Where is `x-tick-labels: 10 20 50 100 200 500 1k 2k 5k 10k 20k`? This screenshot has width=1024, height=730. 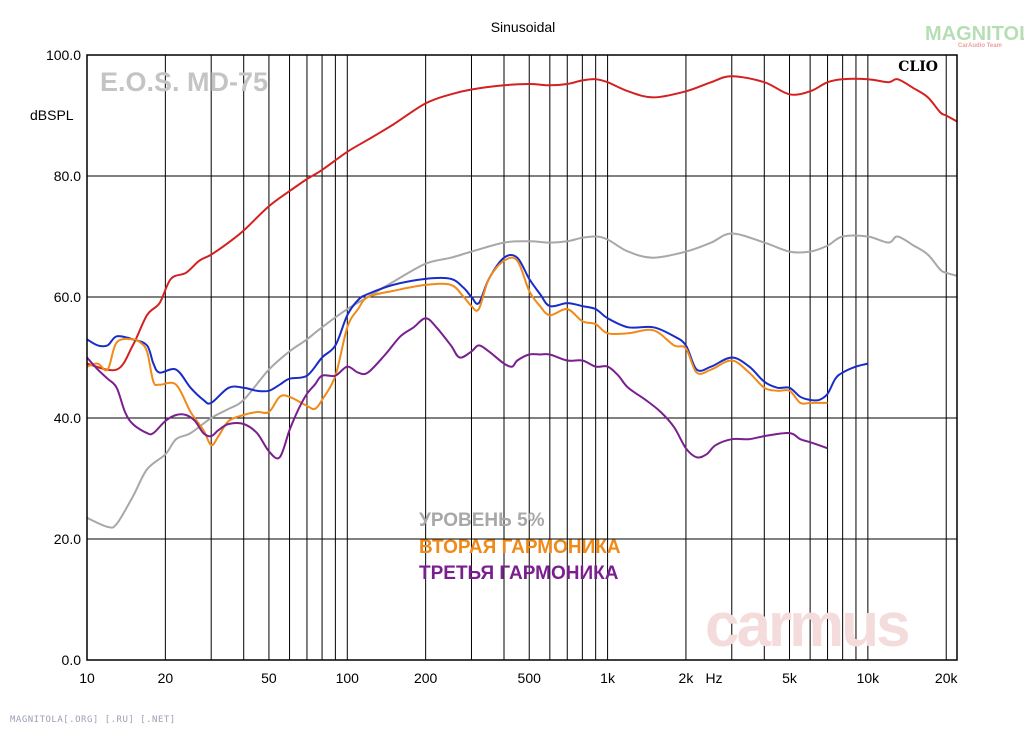
x-tick-labels: 10 20 50 100 200 500 1k 2k 5k 10k 20k is located at coordinates (518, 678).